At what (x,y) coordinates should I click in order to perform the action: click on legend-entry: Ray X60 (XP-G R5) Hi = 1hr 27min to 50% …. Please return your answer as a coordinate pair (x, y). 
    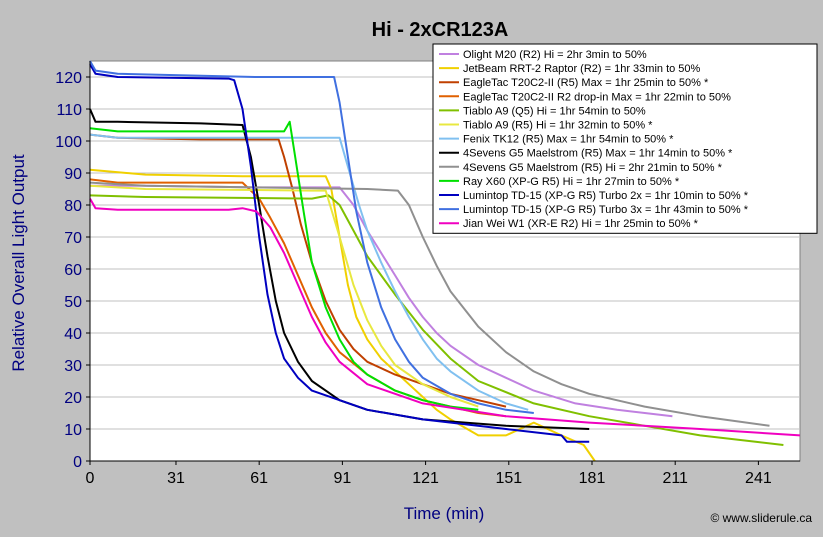
    Looking at the image, I should click on (571, 182).